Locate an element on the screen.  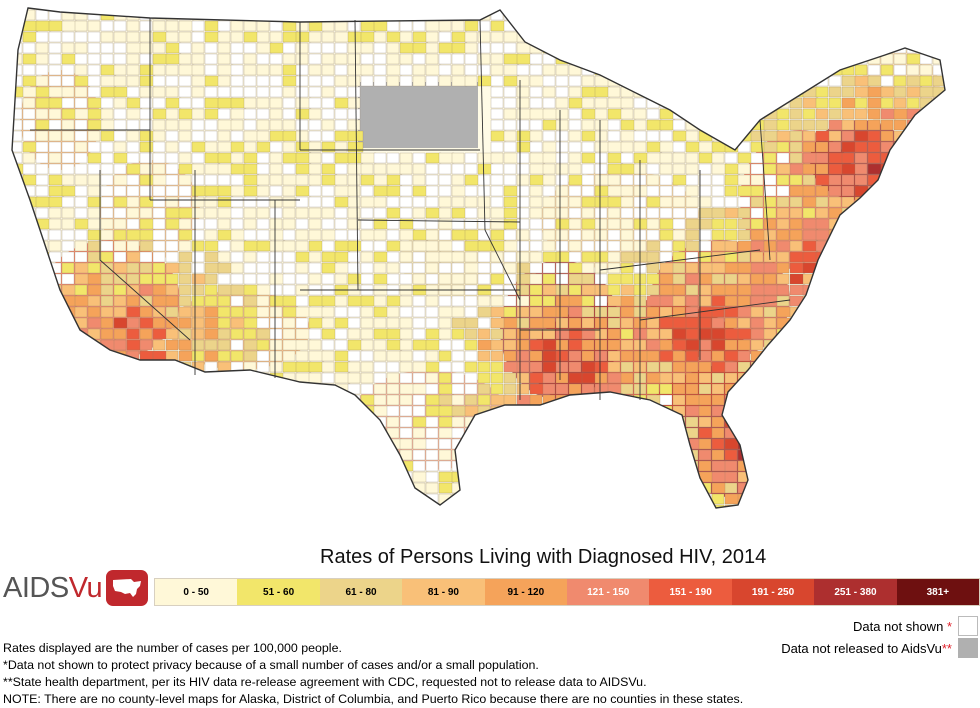
aidsvu-logo: AIDSVu is located at coordinates (78, 588).